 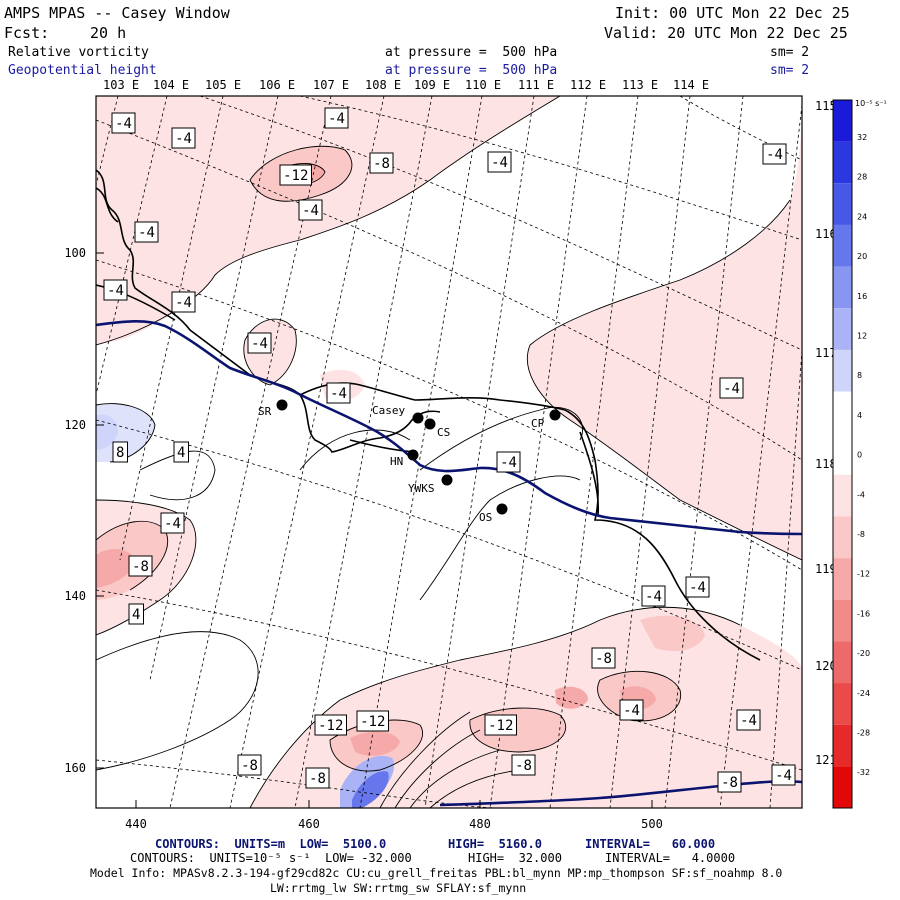 What do you see at coordinates (672, 633) in the screenshot?
I see `vorticity-negative-region` at bounding box center [672, 633].